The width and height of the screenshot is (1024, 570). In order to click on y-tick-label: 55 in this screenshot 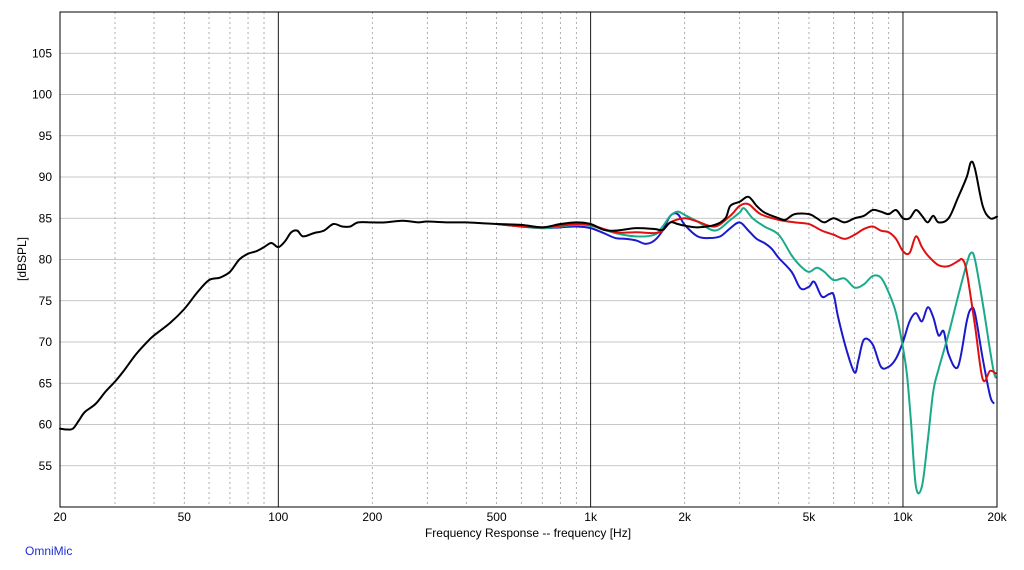, I will do `click(46, 466)`.